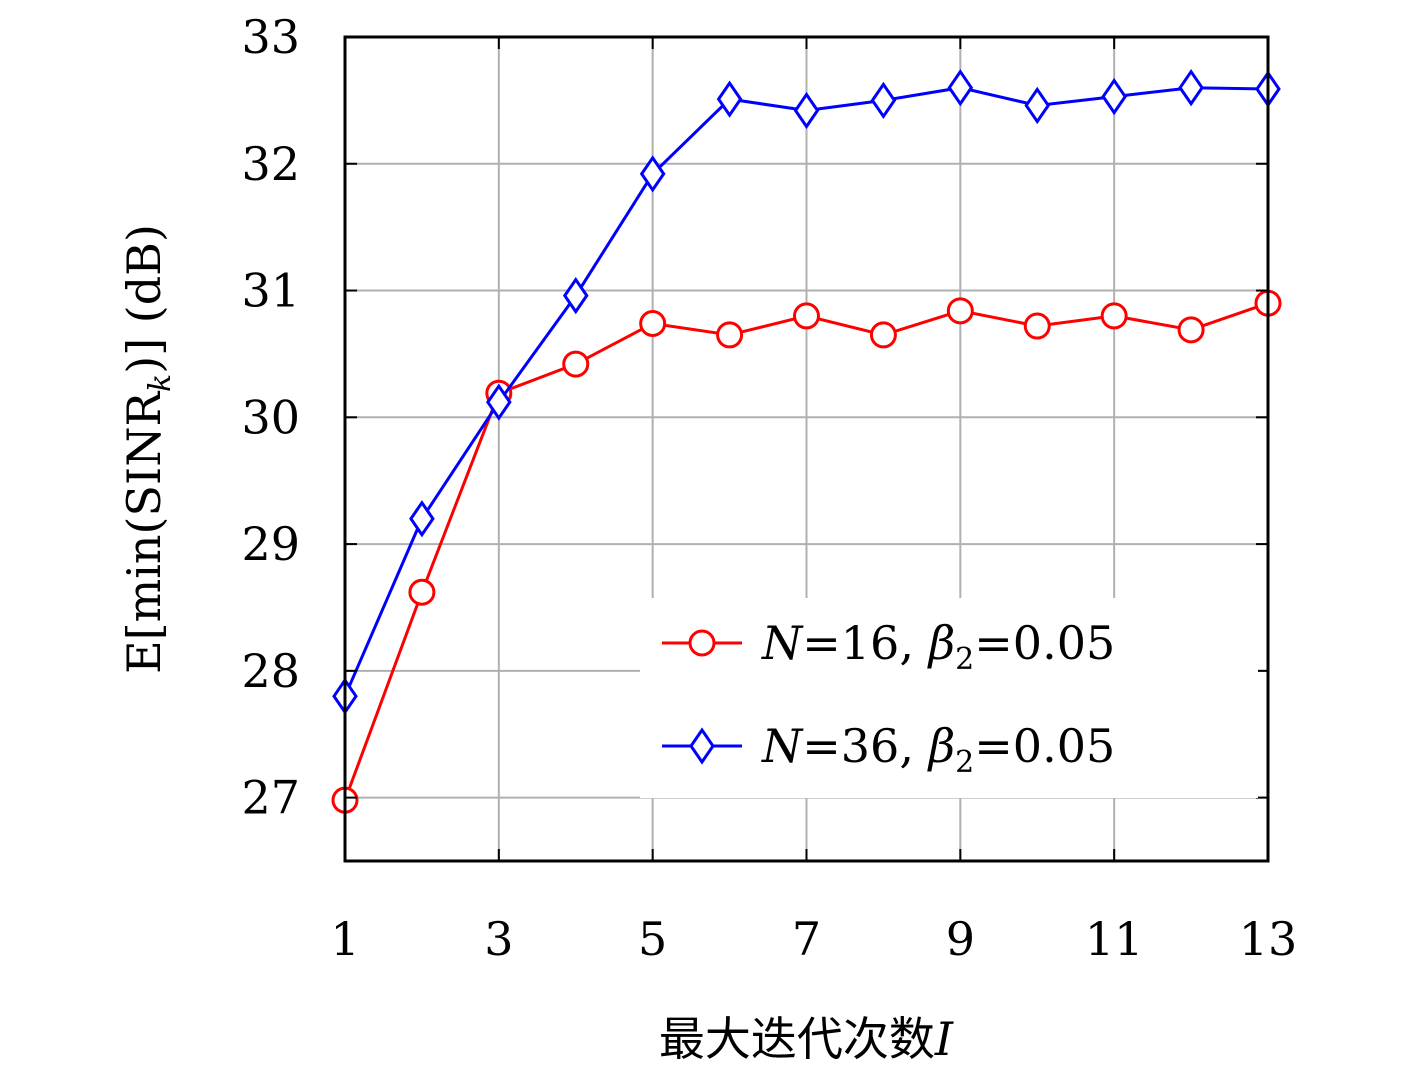 The image size is (1417, 1074). I want to click on legend-entry: N=36, β2=0.05, so click(888, 749).